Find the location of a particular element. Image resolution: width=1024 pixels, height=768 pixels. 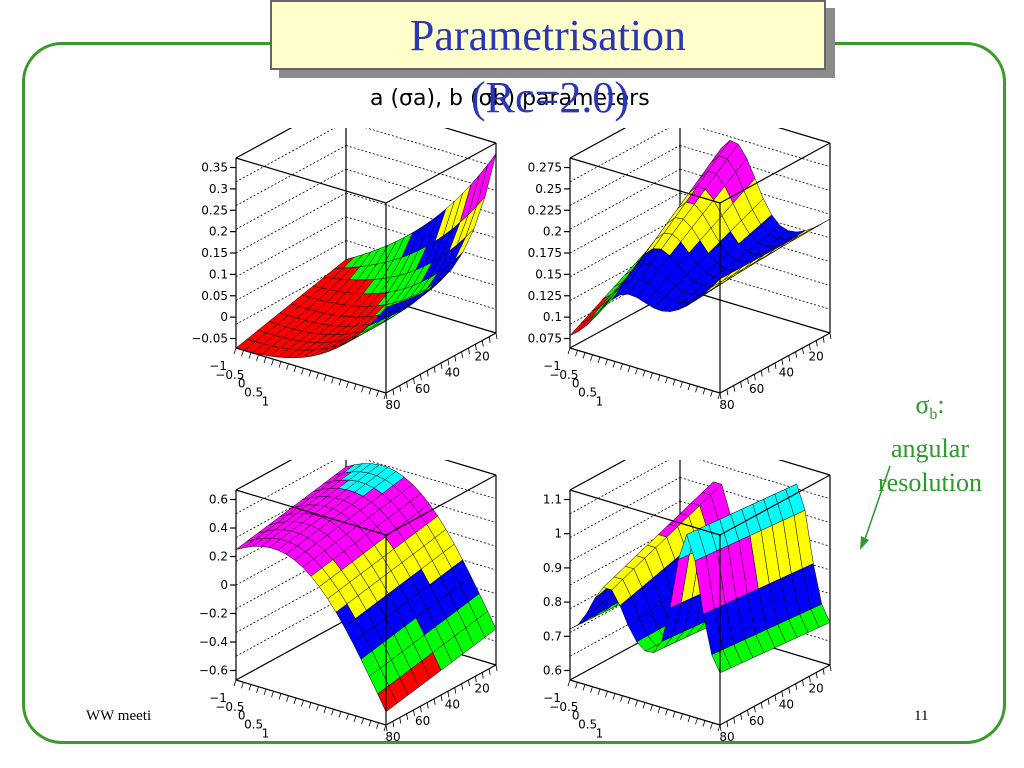

slide-title: Parametrisation is located at coordinates (548, 35).